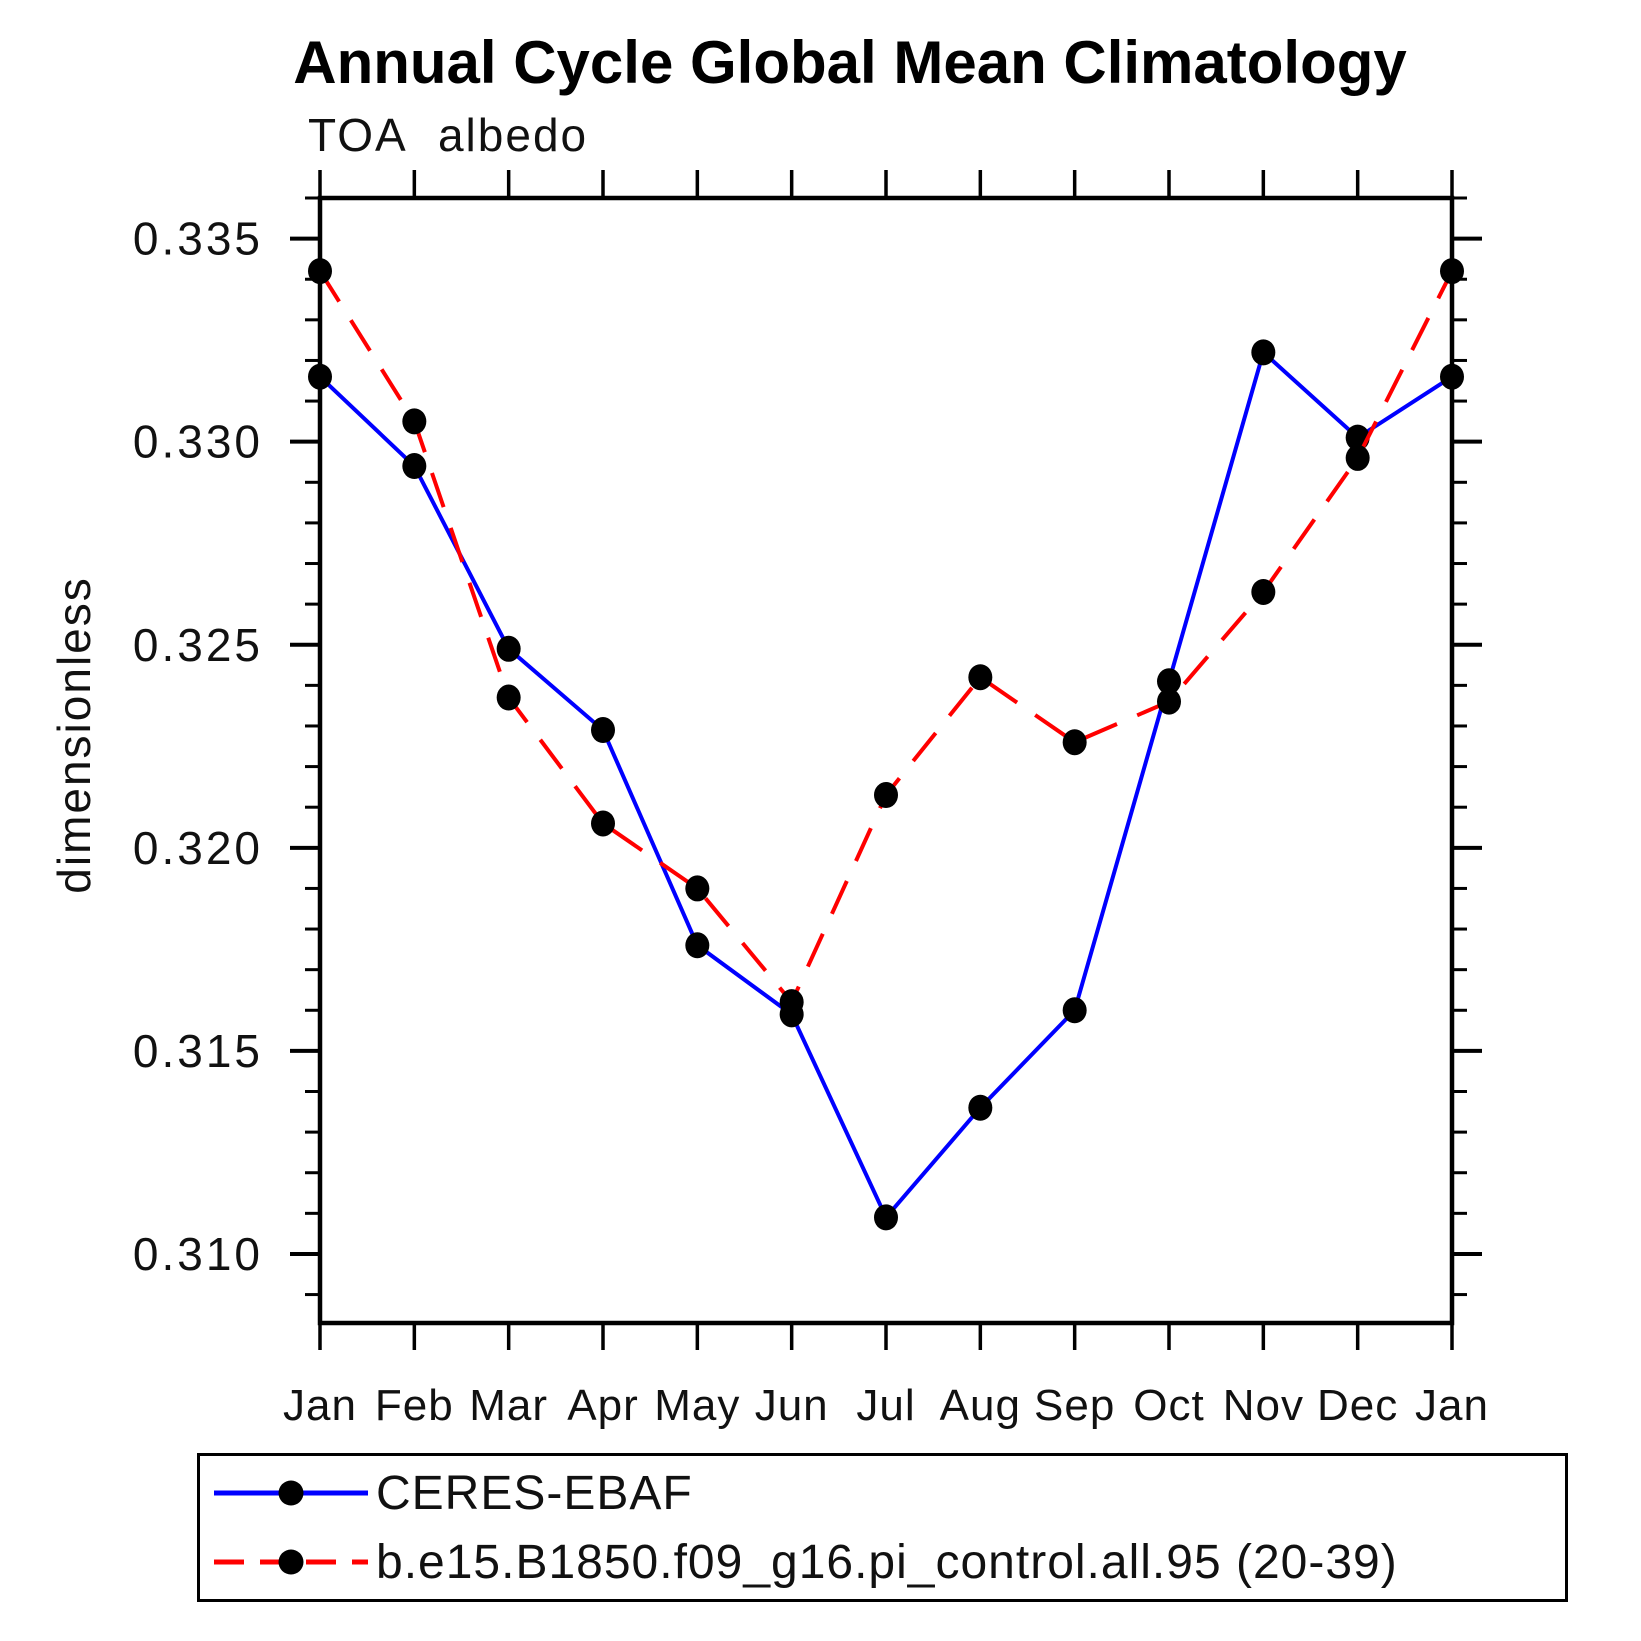 The image size is (1641, 1641). What do you see at coordinates (980, 1405) in the screenshot?
I see `x-tick-label: Aug` at bounding box center [980, 1405].